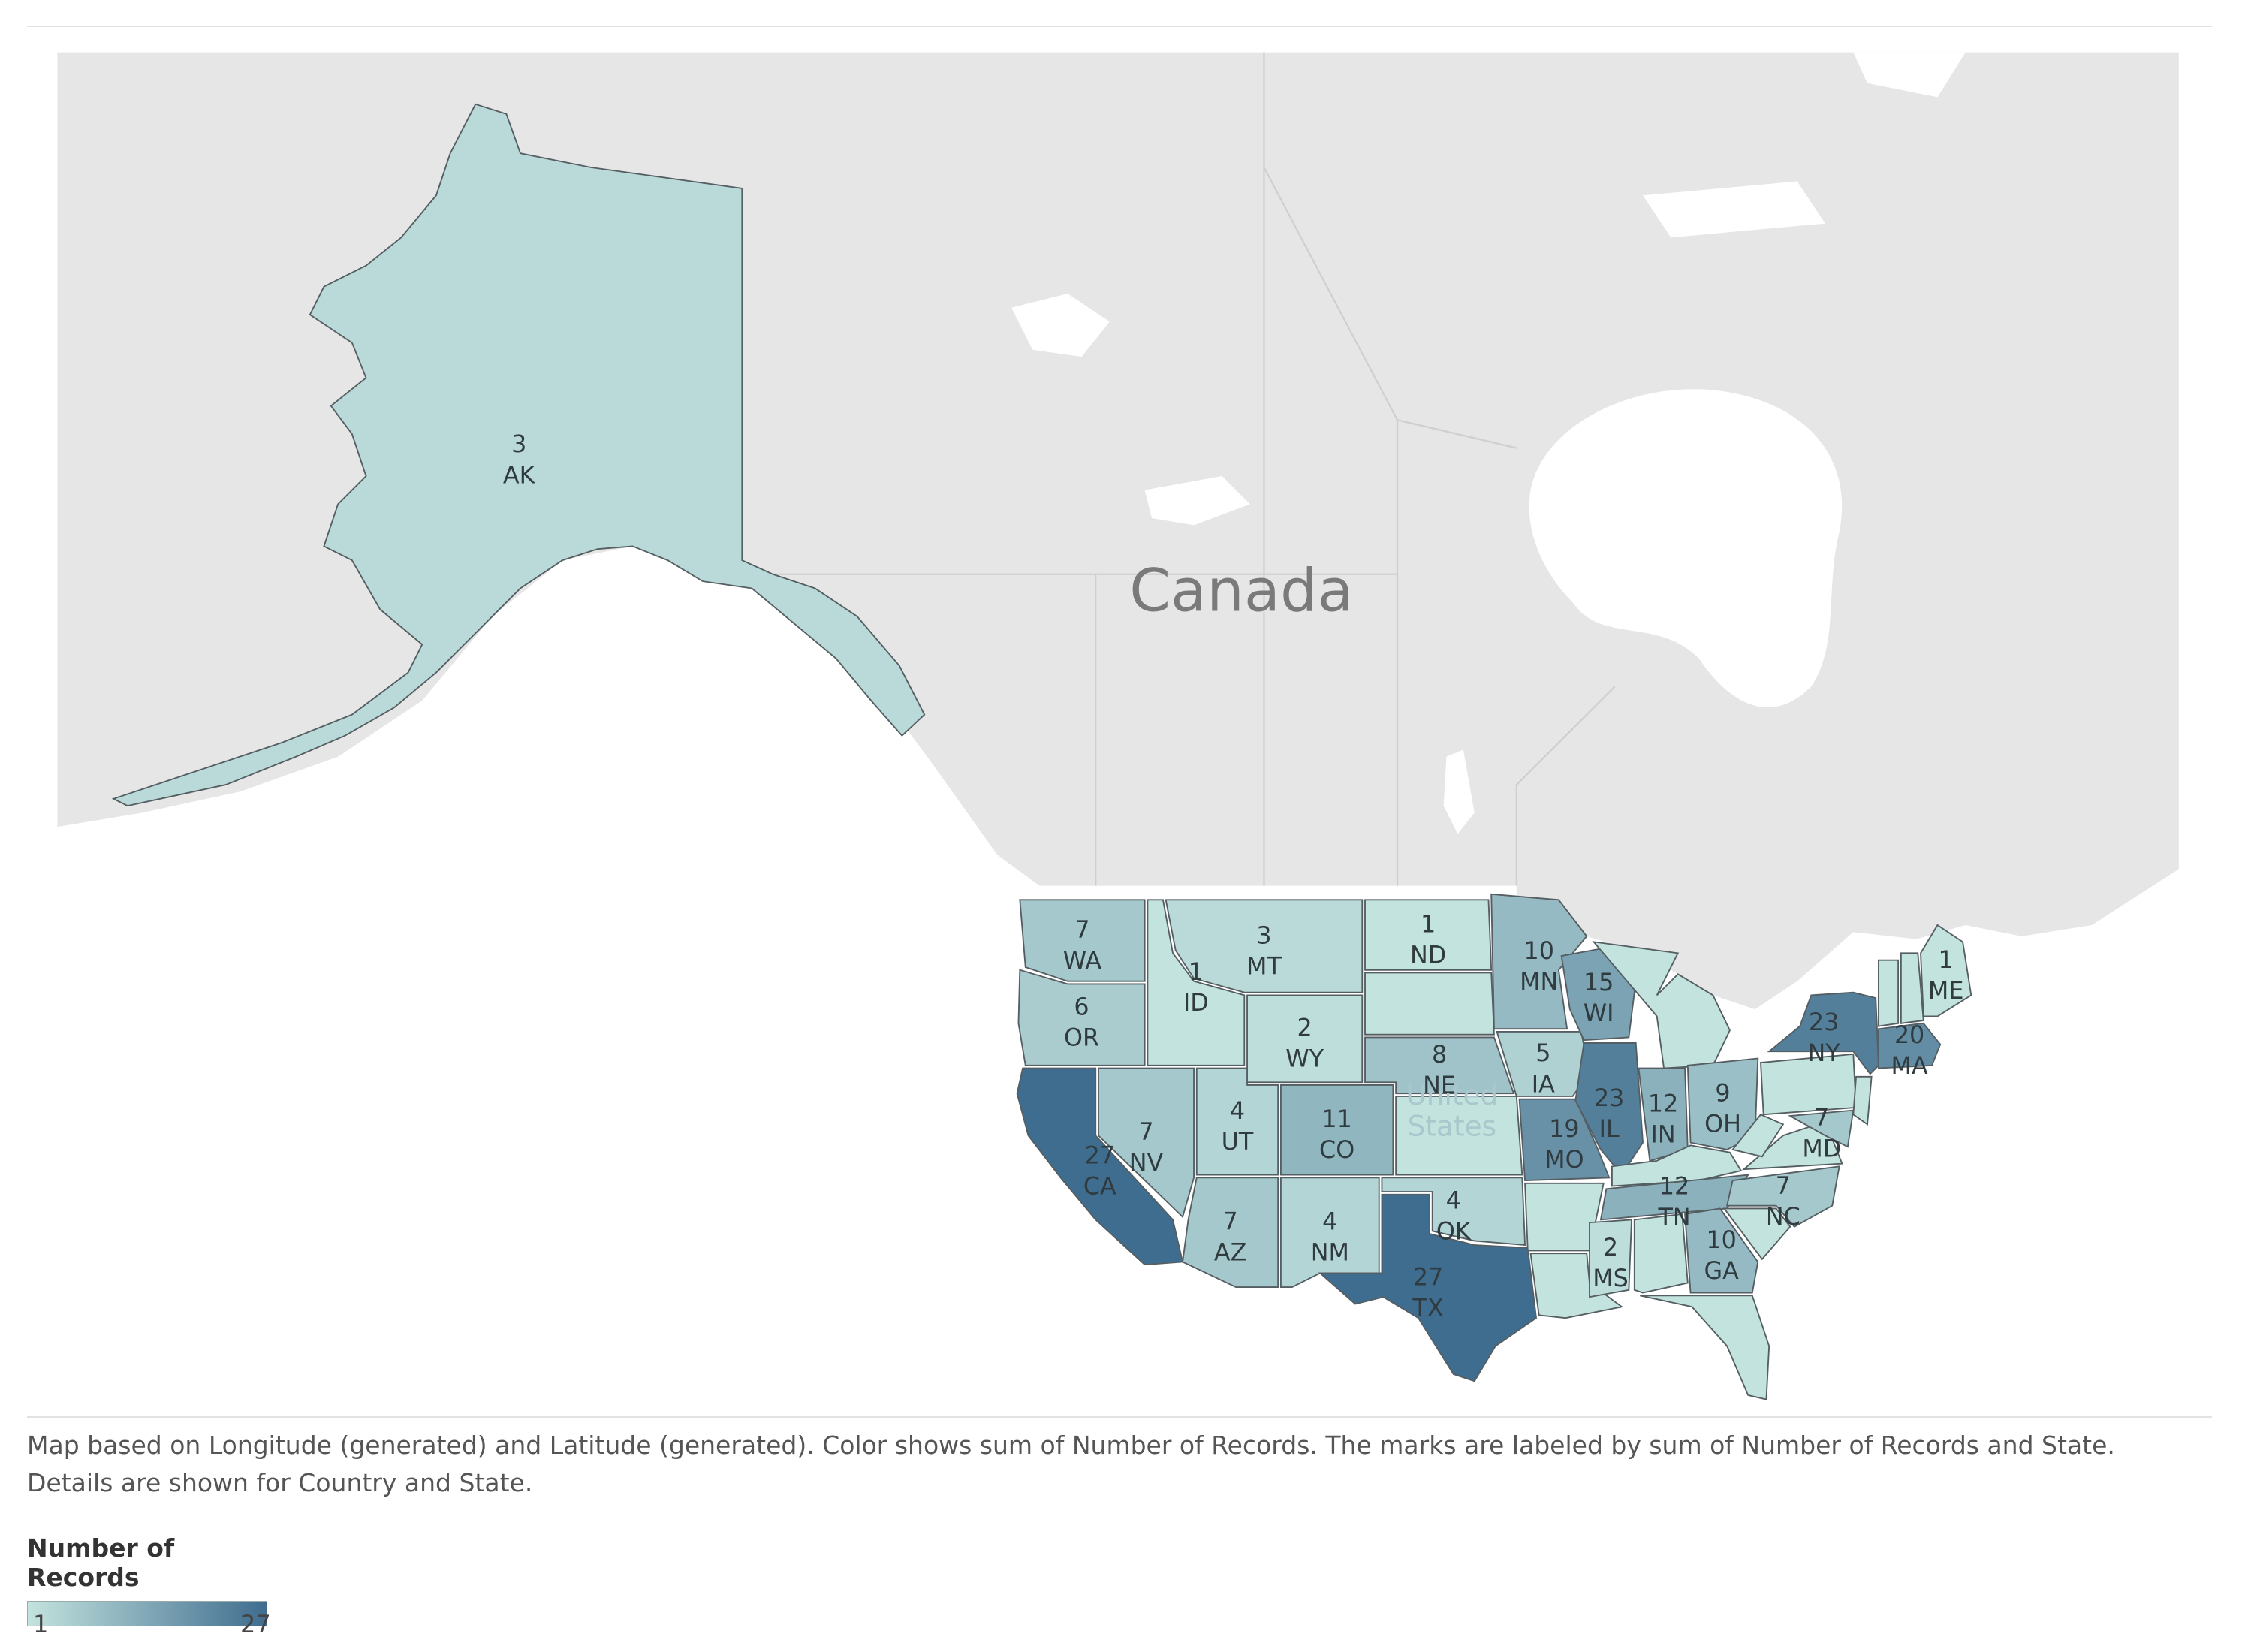 This screenshot has width=2260, height=1652. Describe the element at coordinates (1947, 960) in the screenshot. I see `state-value-me: 1` at that location.